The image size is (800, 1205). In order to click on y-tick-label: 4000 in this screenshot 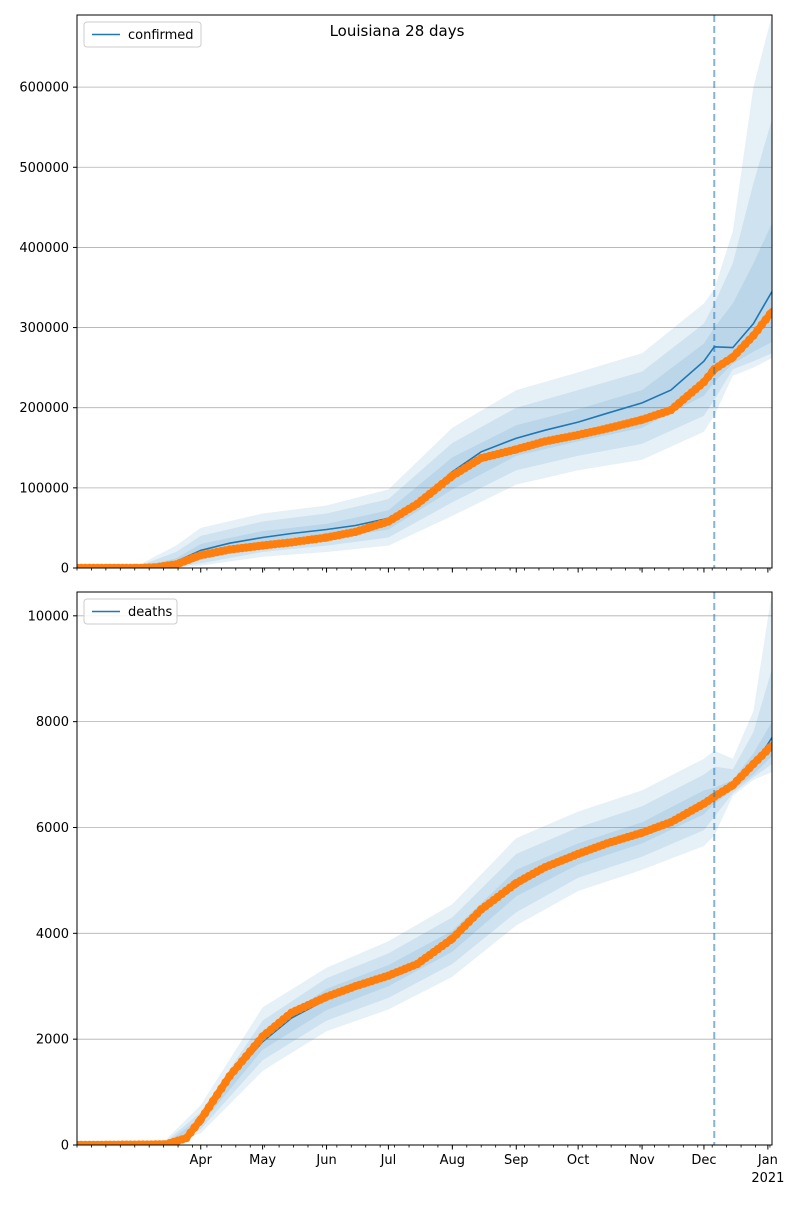, I will do `click(52, 934)`.